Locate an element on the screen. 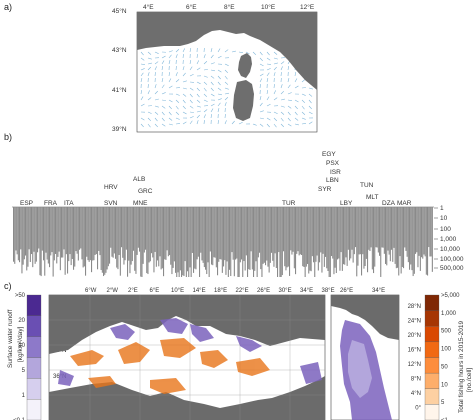 The height and width of the screenshot is (420, 474). bar-series is located at coordinates (223, 242).